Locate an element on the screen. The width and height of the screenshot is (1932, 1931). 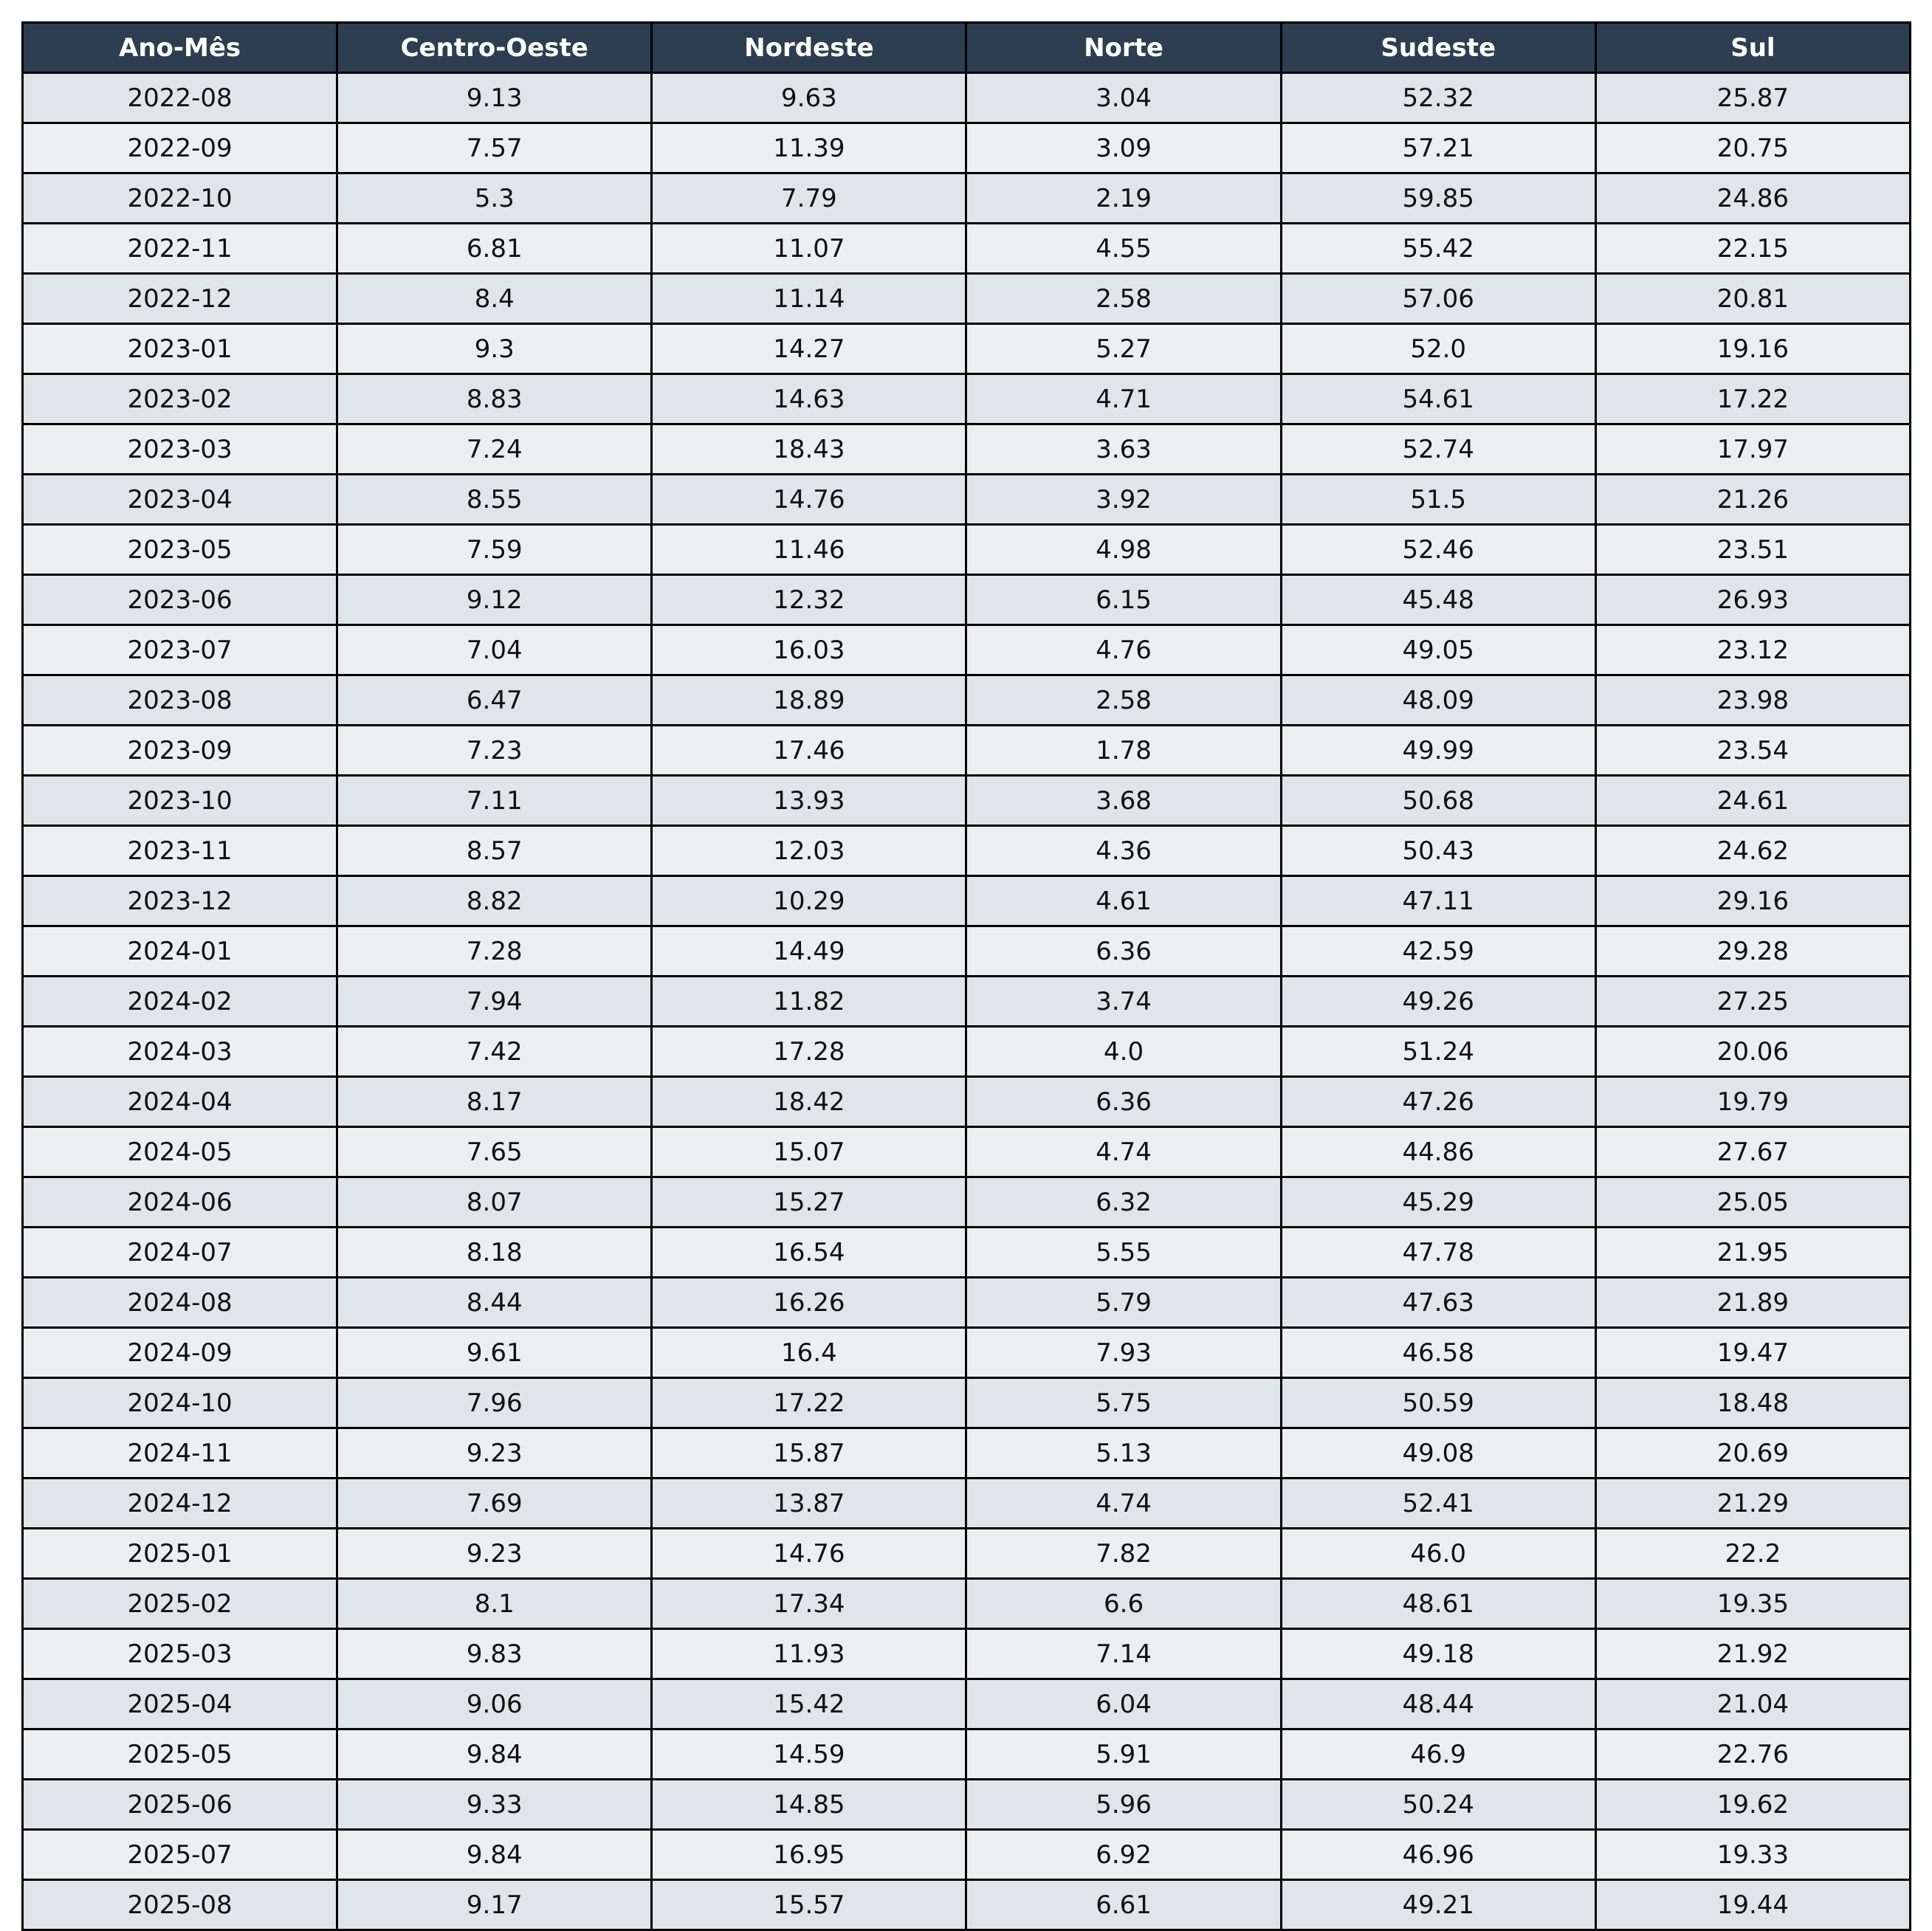
value-cell: 8.57 is located at coordinates (495, 851).